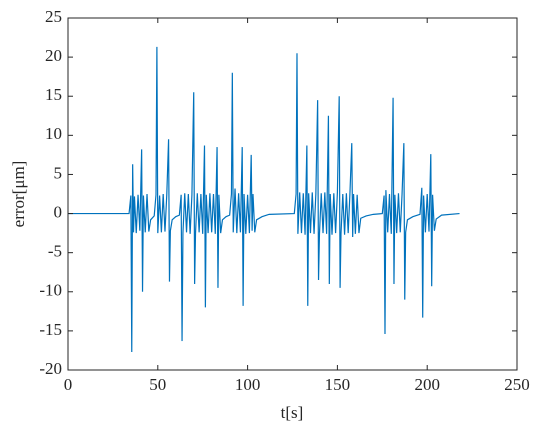 The width and height of the screenshot is (550, 437). Describe the element at coordinates (53, 94) in the screenshot. I see `y-tick-label: 15` at that location.